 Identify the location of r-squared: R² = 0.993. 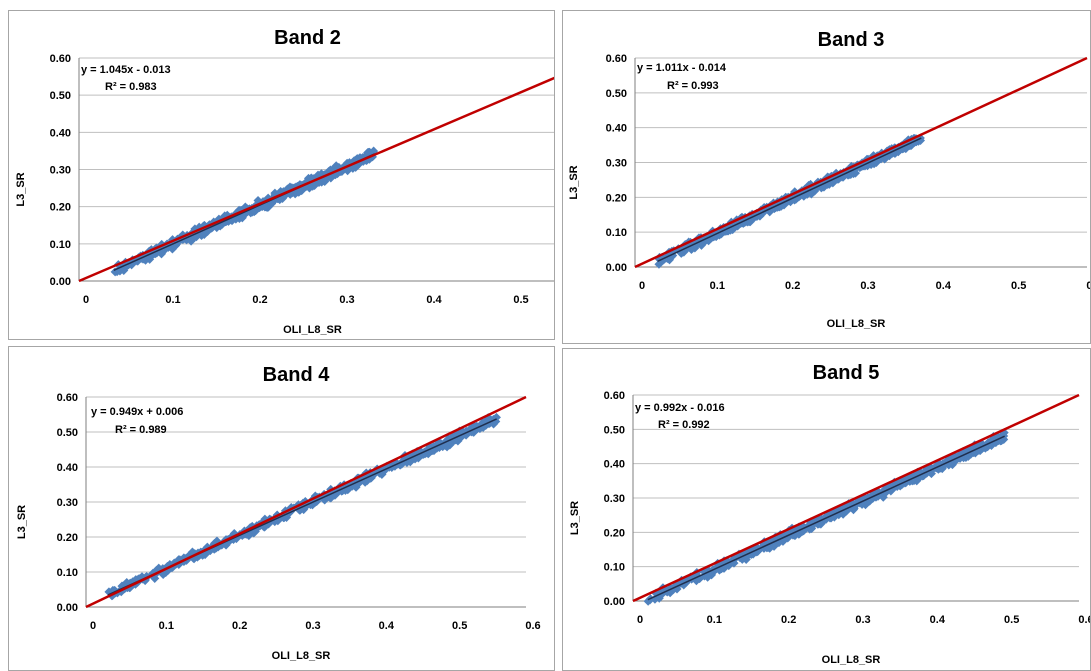
(693, 86).